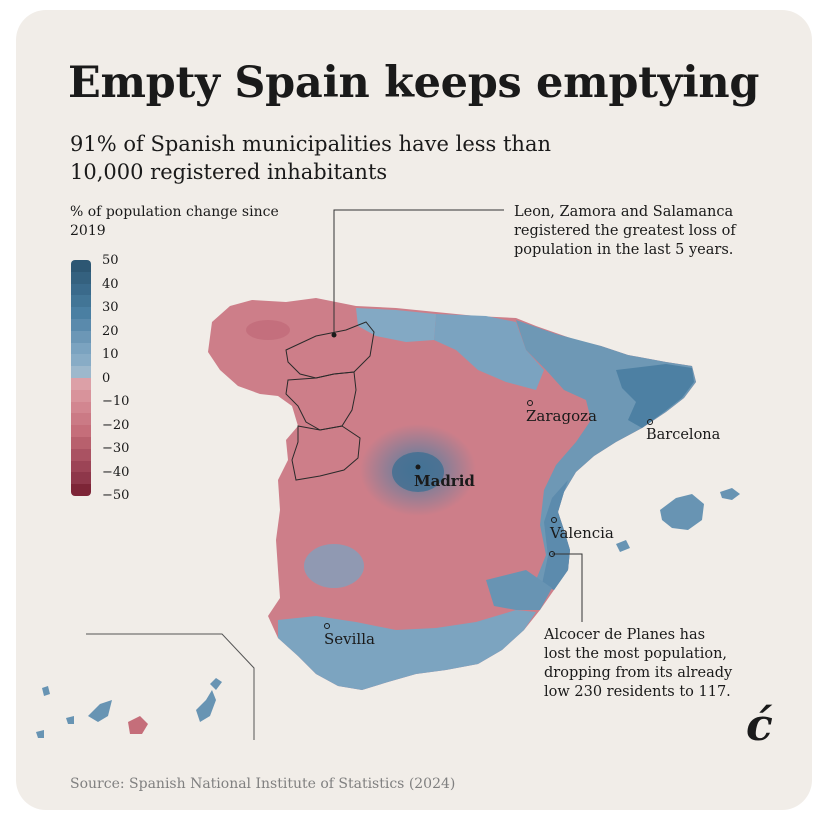  Describe the element at coordinates (759, 725) in the screenshot. I see `publisher-logo: ć` at that location.